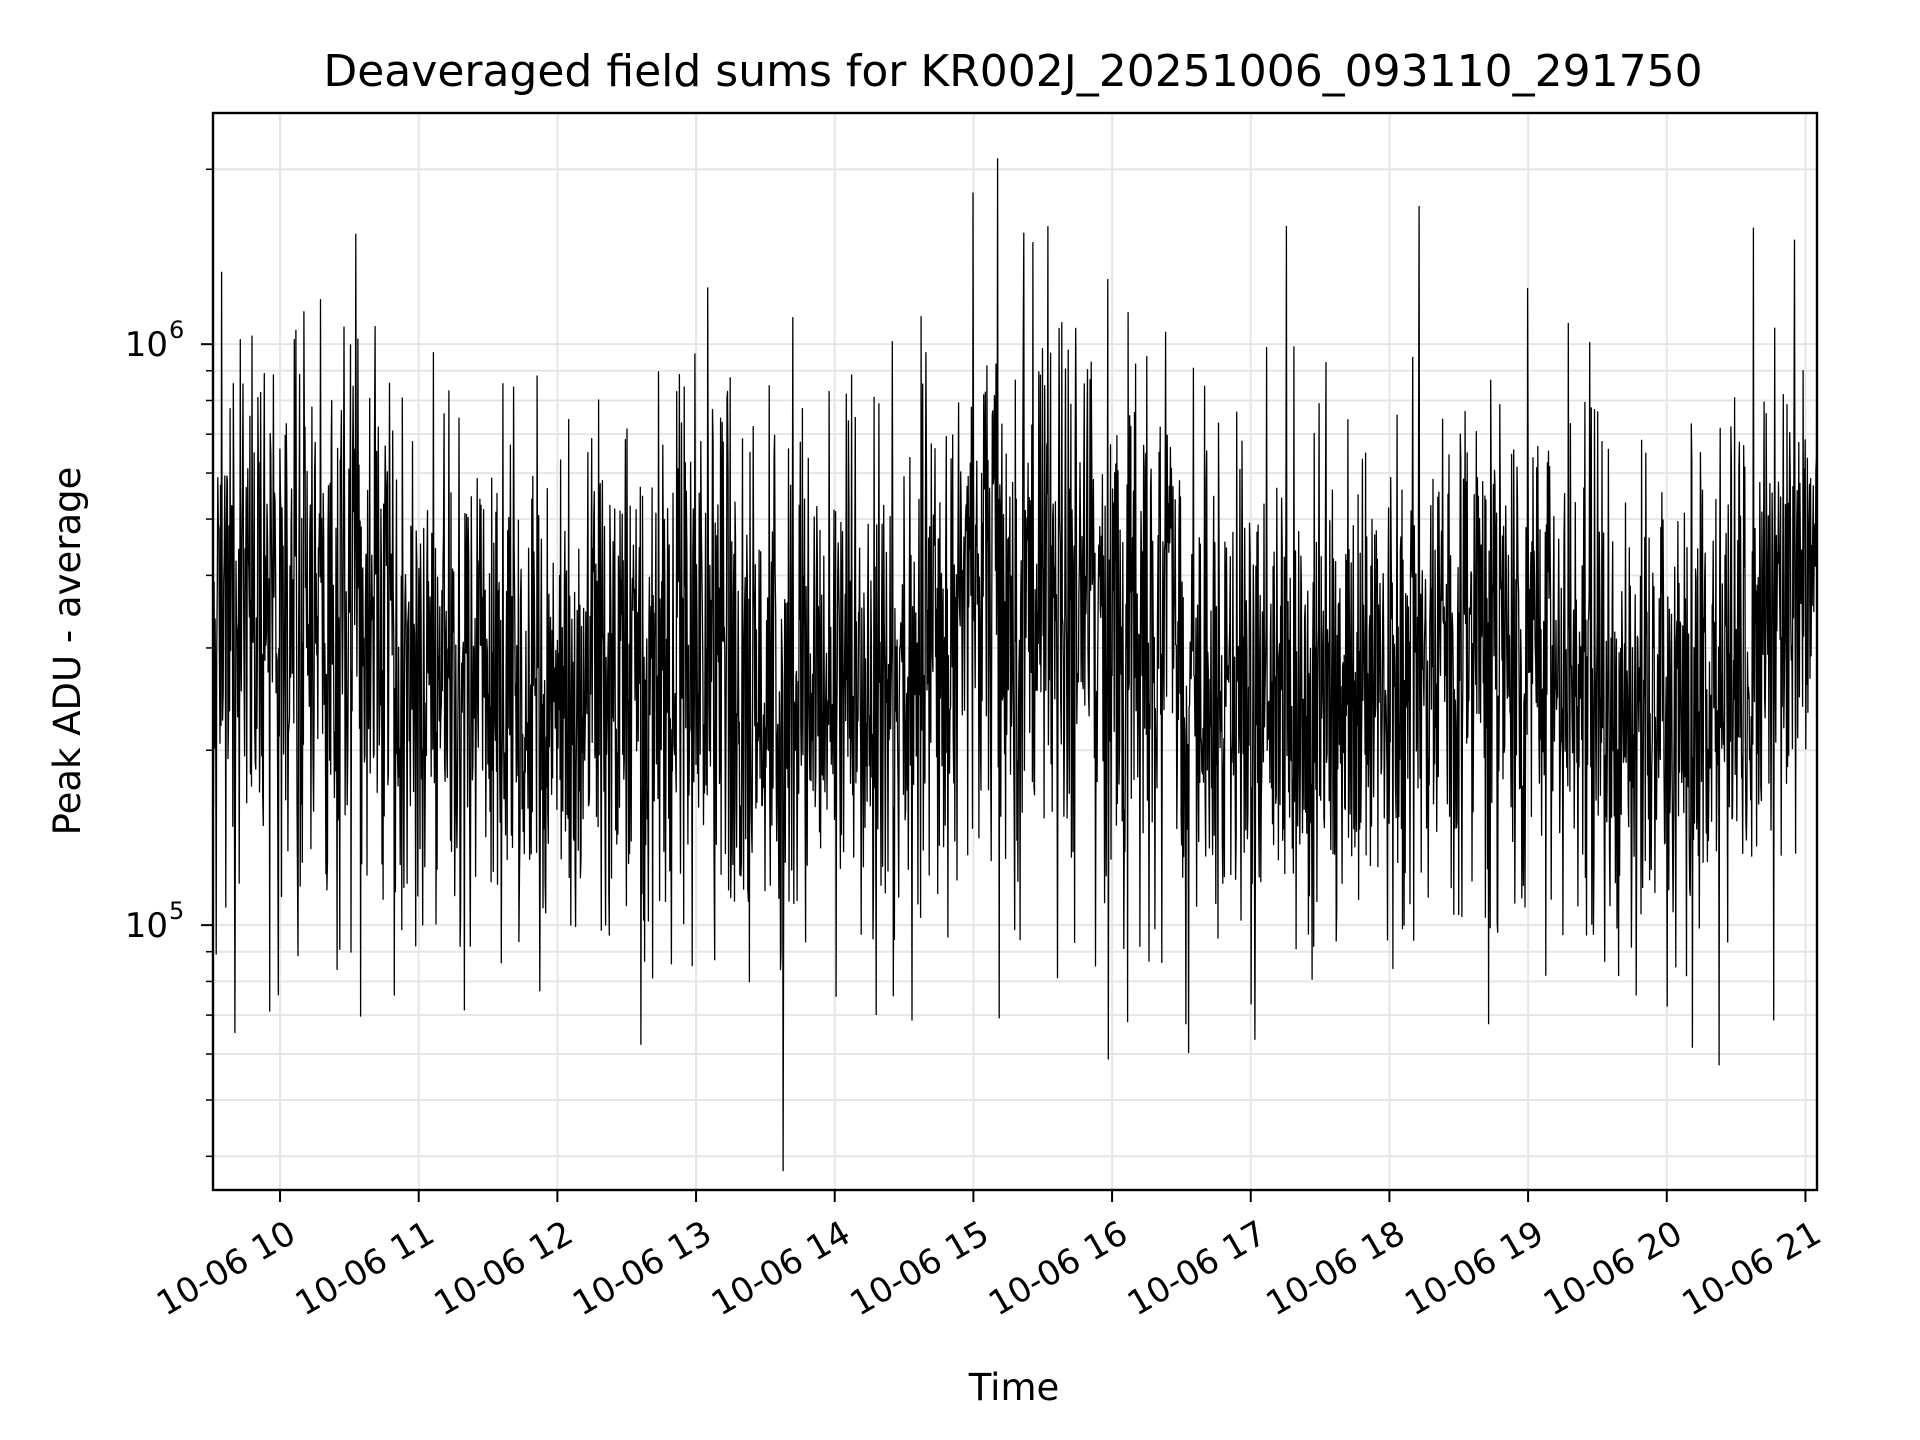 The height and width of the screenshot is (1440, 1920). Describe the element at coordinates (67, 651) in the screenshot. I see `y-axis-label: Peak ADU - average` at that location.